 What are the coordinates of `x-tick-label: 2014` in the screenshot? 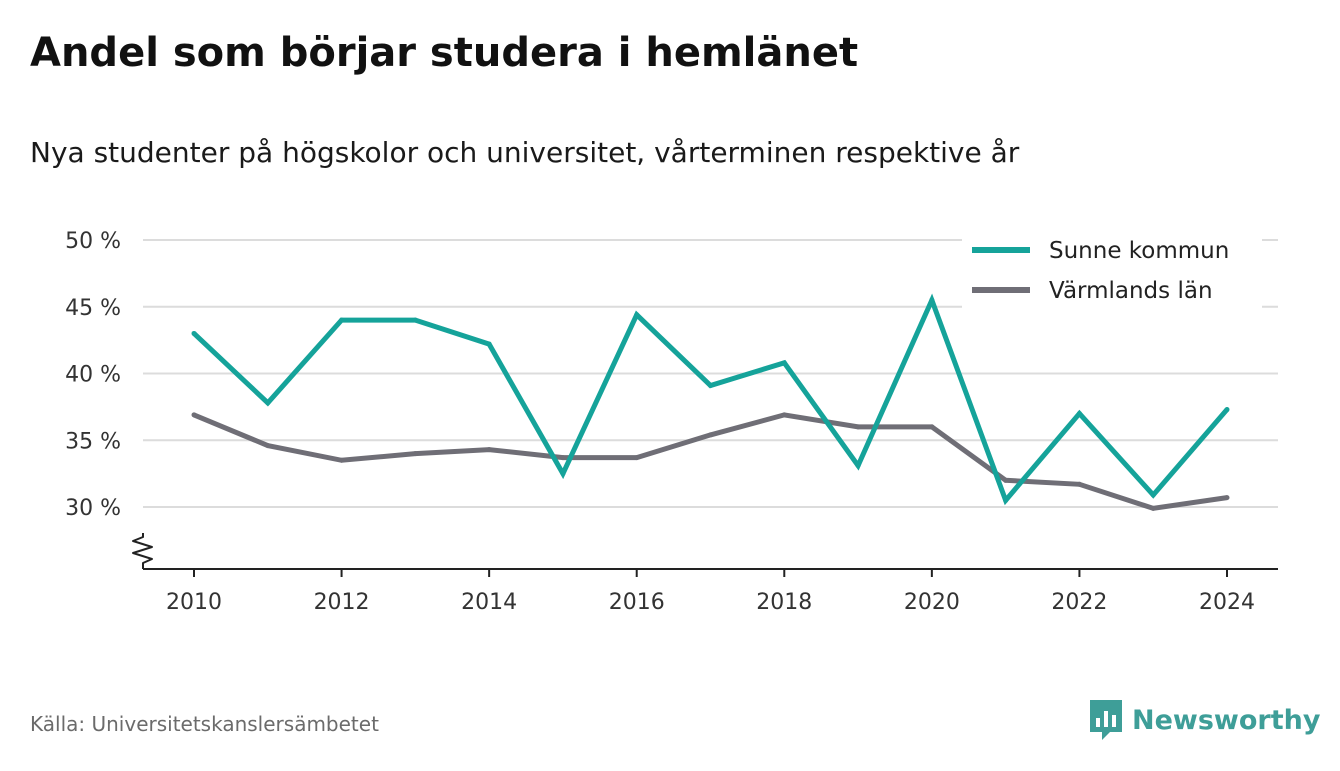 It's located at (489, 602).